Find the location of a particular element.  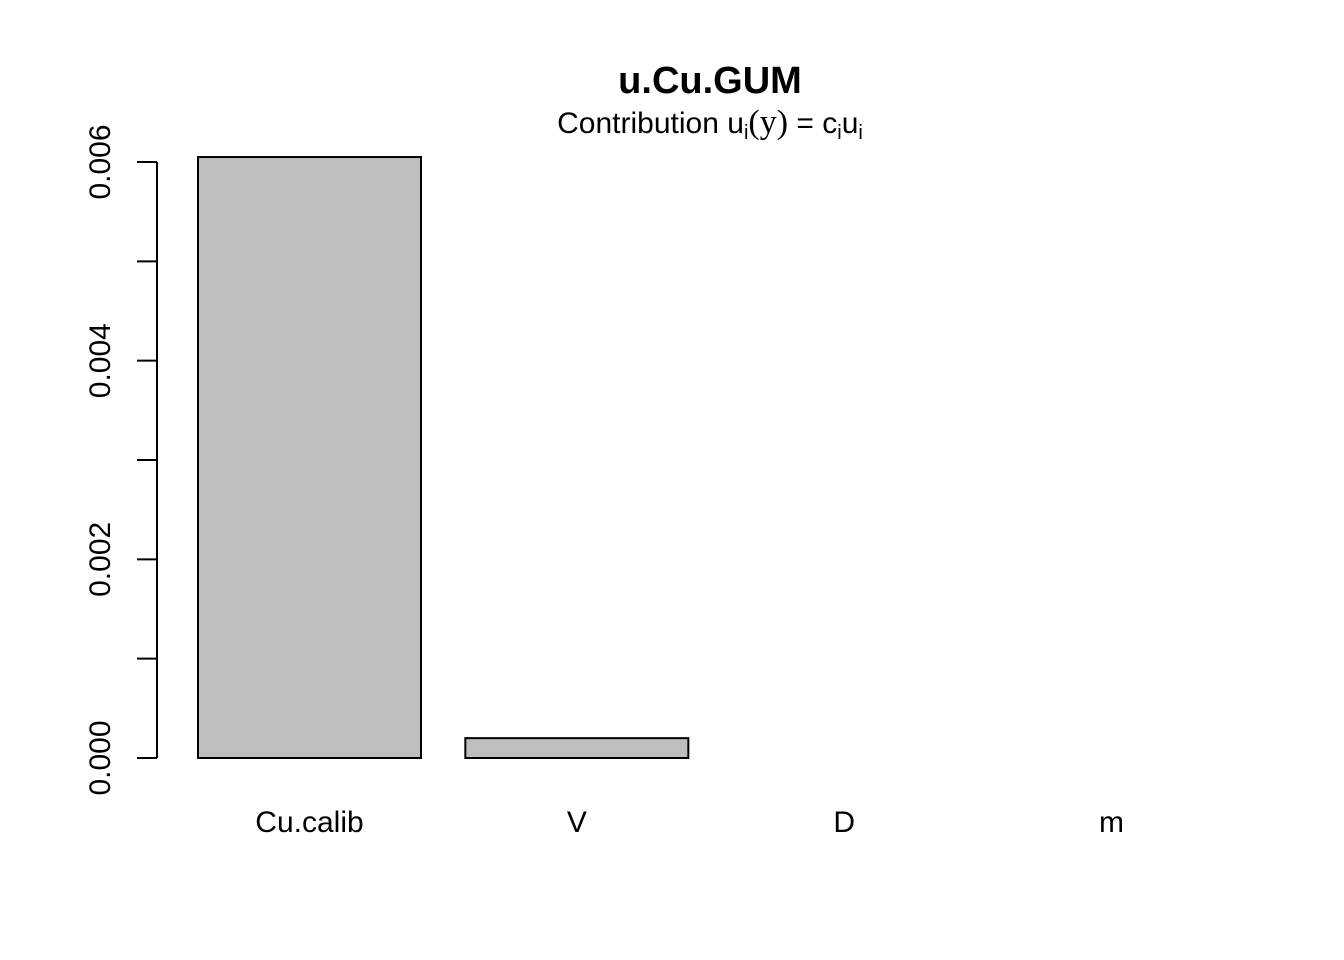

category-label: D is located at coordinates (844, 822).